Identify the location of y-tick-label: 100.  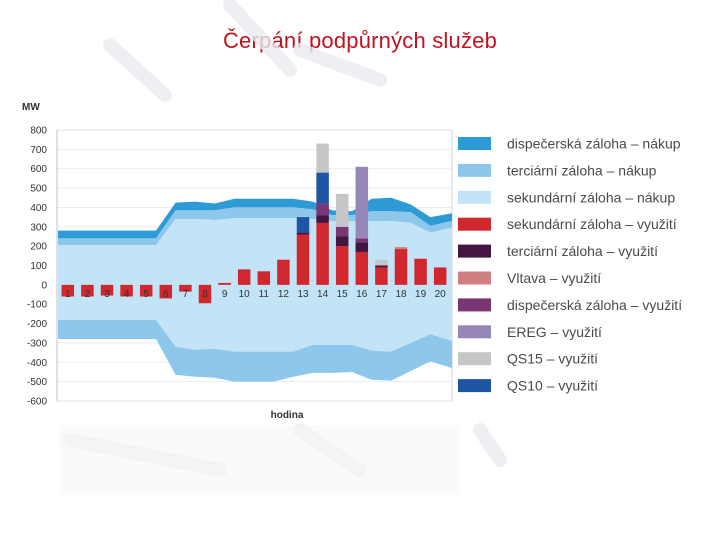
(38, 266).